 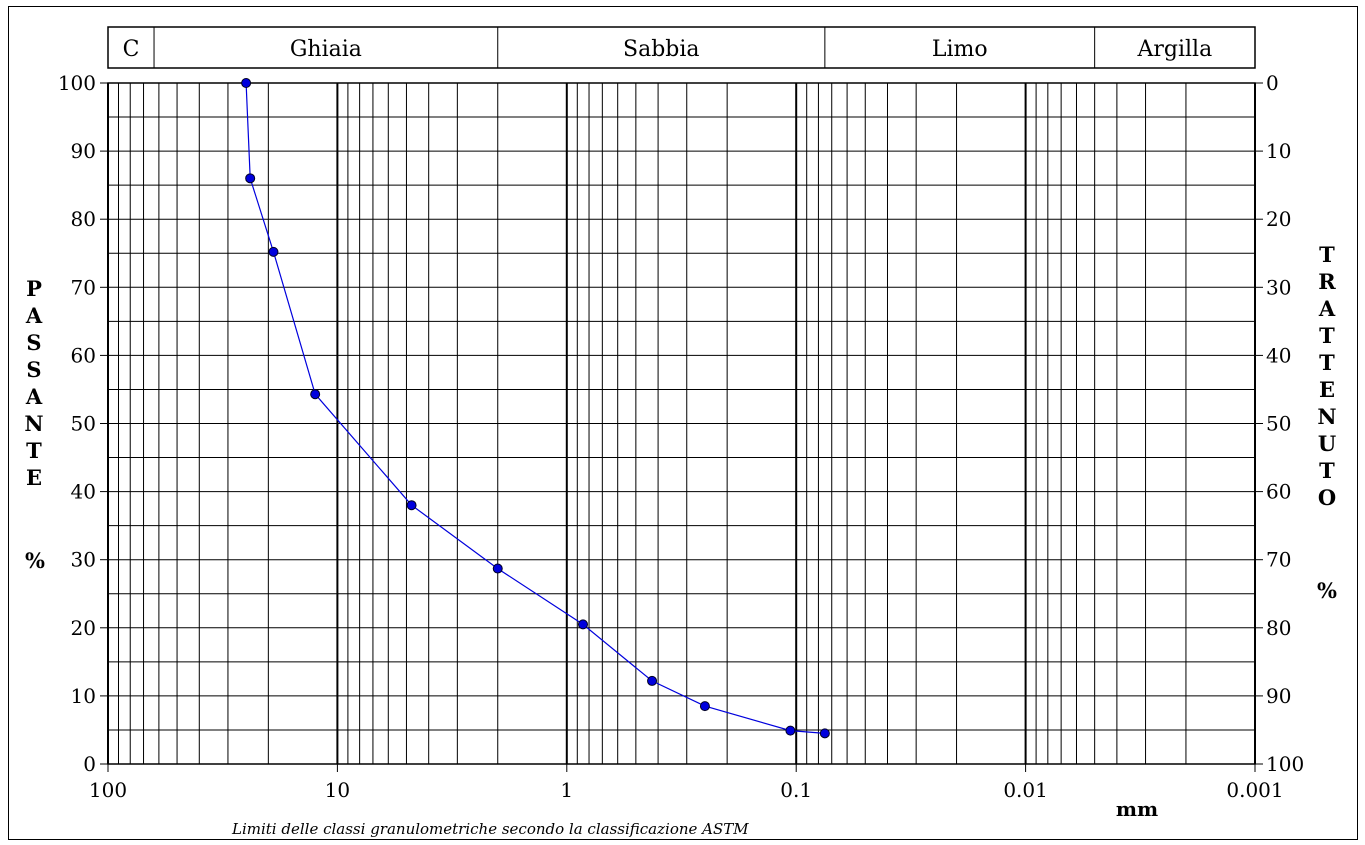 I want to click on x-tick-label: 100, so click(x=108, y=790).